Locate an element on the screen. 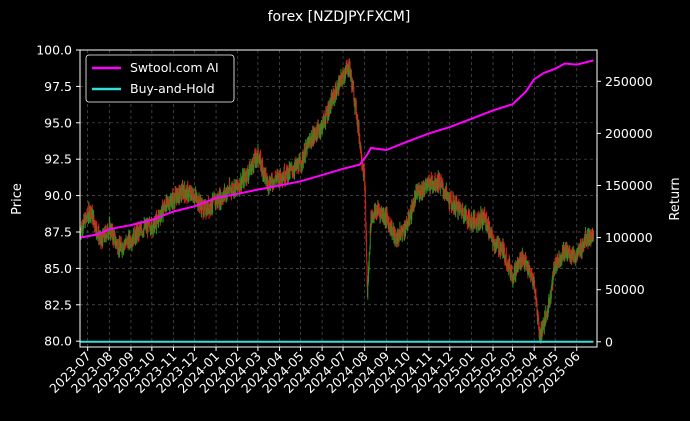  return-tick-label: 0 is located at coordinates (609, 341).